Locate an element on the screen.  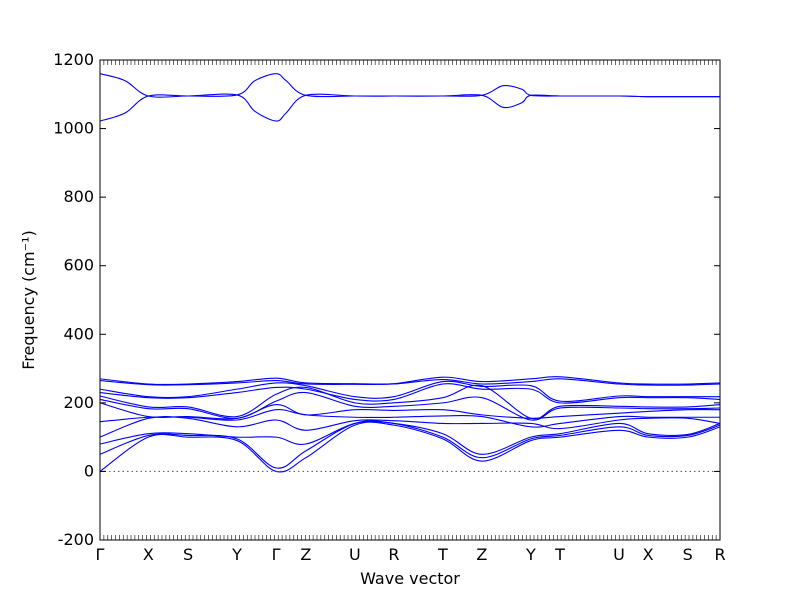
y-tick-label: 0 is located at coordinates (89, 470).